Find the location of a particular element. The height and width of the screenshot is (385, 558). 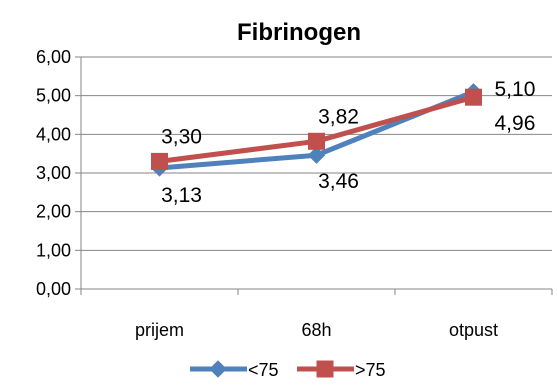

x-category-labels: prijem 68h otpust is located at coordinates (316, 330).